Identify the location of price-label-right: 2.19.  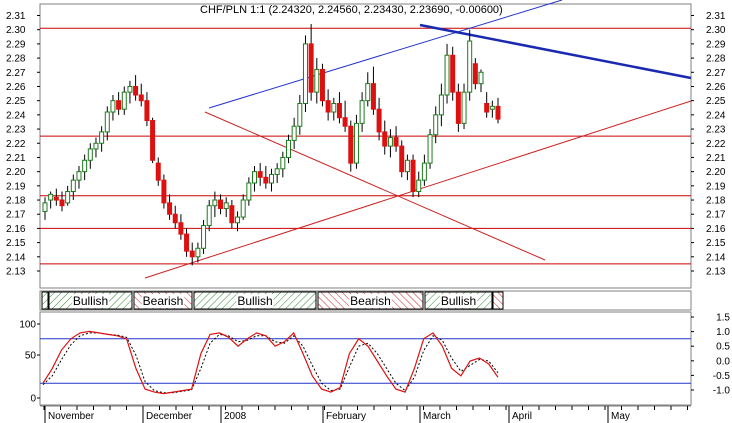
(716, 186).